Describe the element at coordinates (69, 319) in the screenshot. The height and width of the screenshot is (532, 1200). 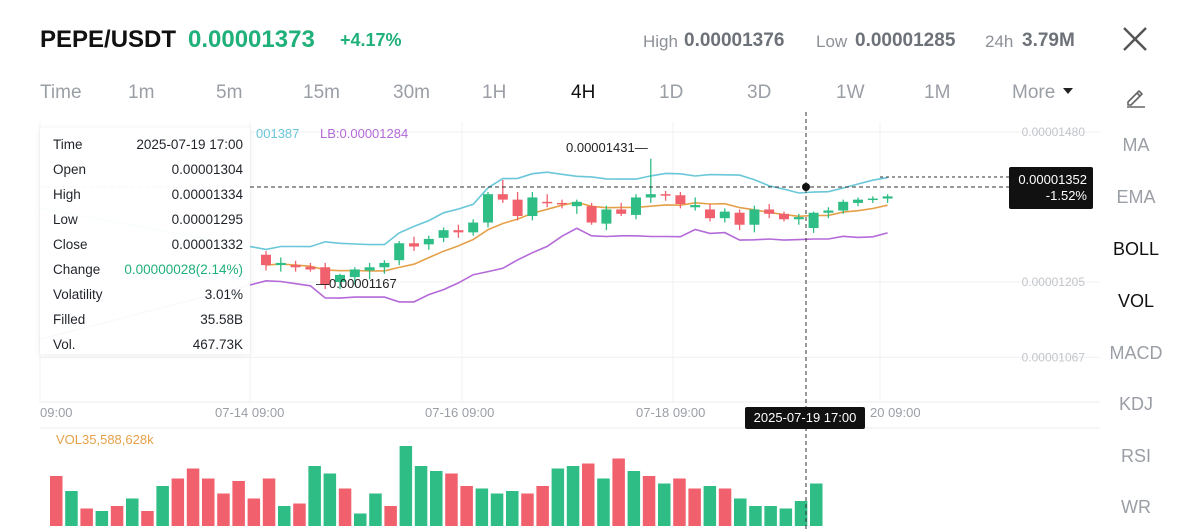
I see `info-label: Filled` at that location.